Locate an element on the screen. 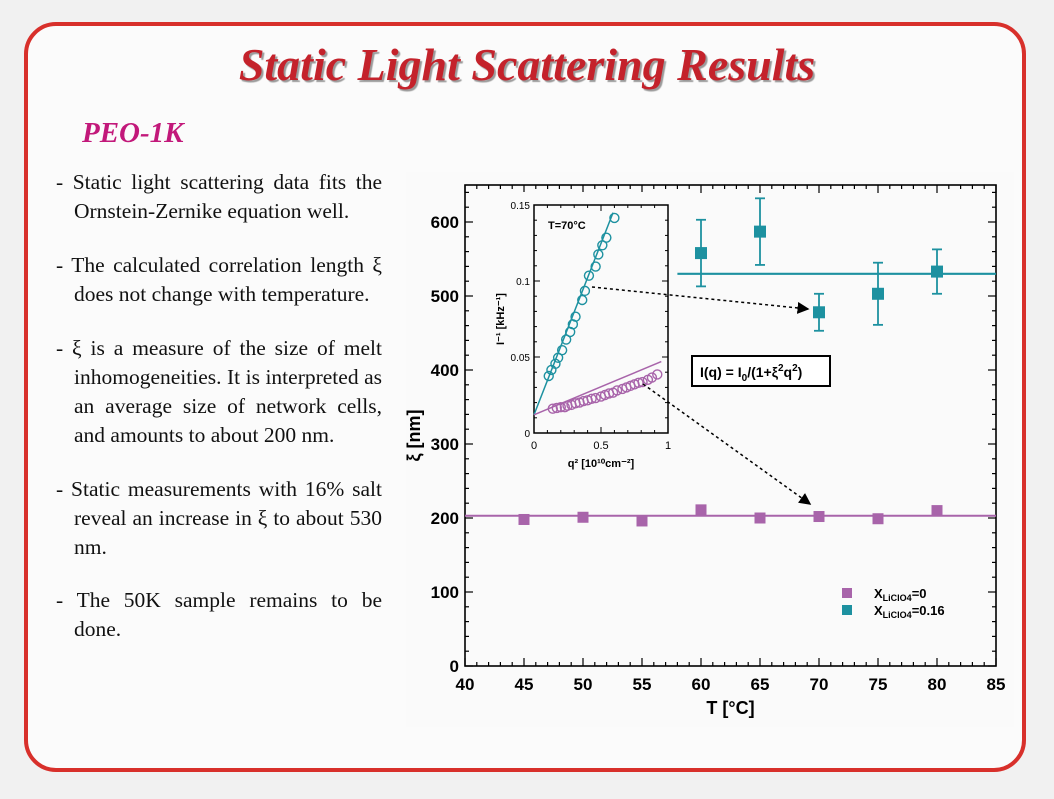 Image resolution: width=1054 pixels, height=799 pixels. y-tick-label: 600 is located at coordinates (445, 222).